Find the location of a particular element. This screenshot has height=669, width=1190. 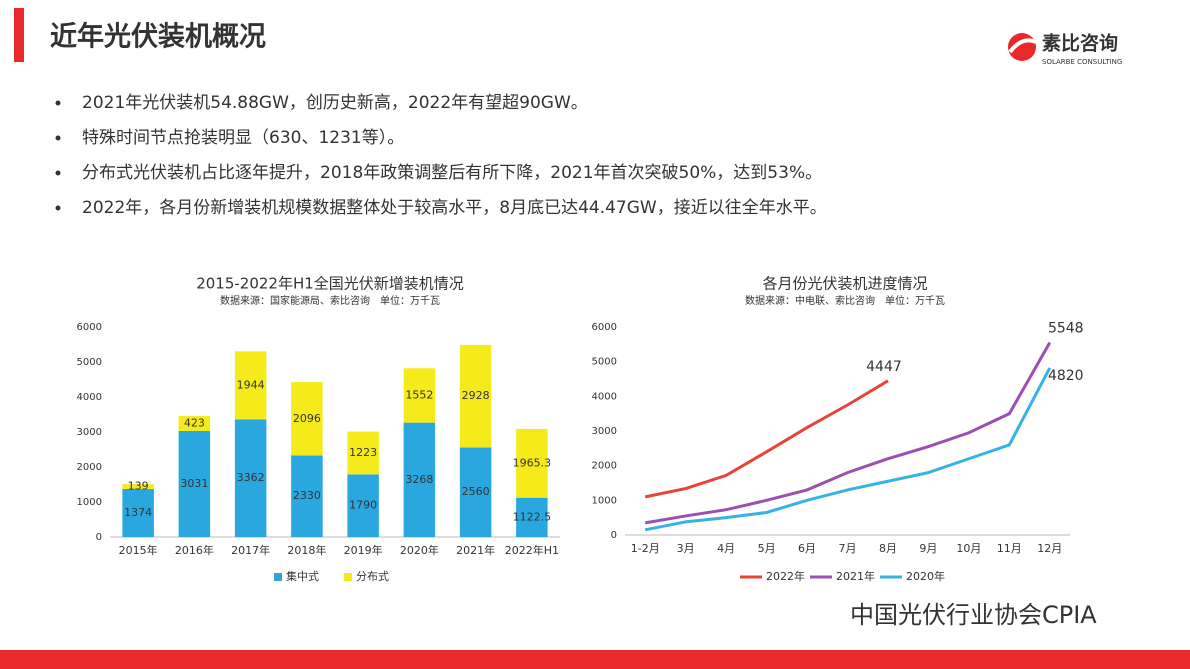

logo: 素比咨询 SOLARBE CONSULTING is located at coordinates (1065, 49).